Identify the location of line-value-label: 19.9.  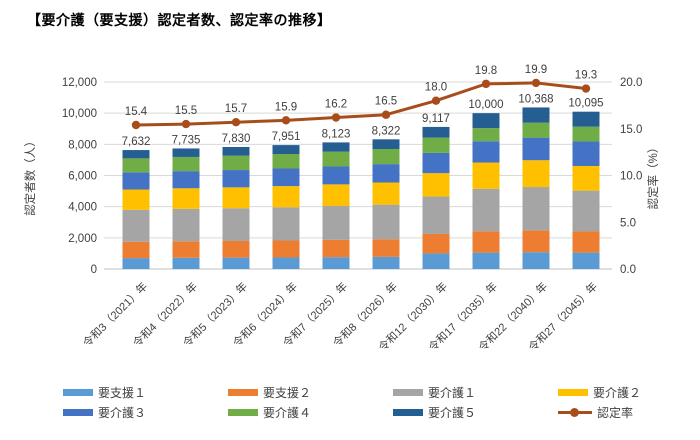
(536, 70).